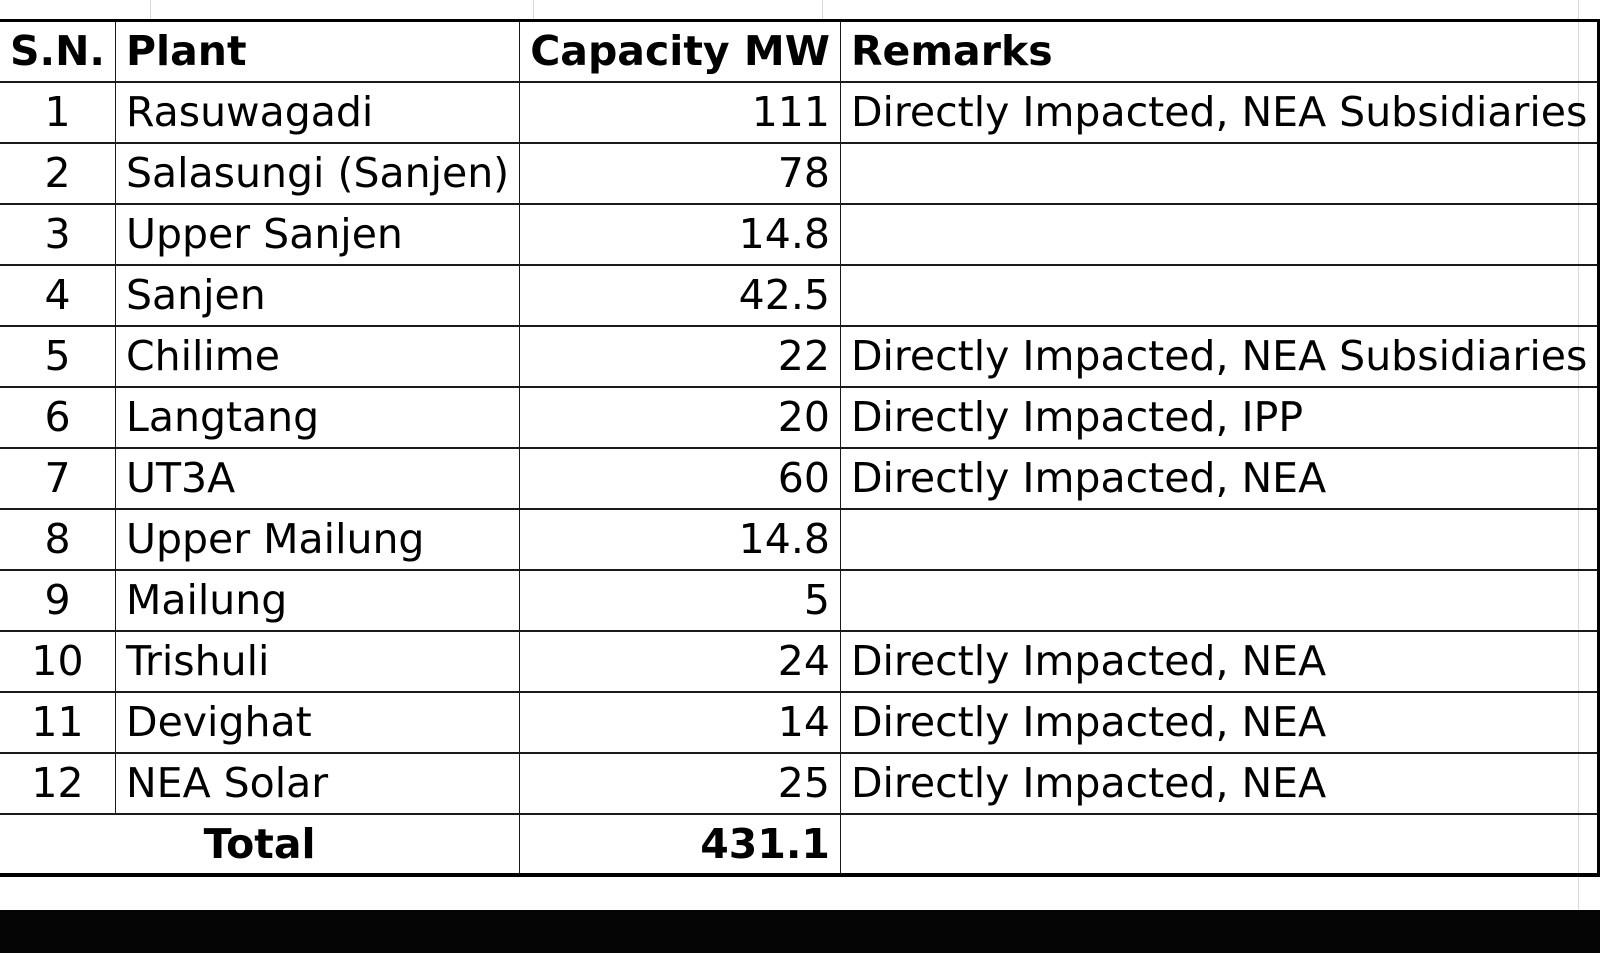  I want to click on cell-sn: 9, so click(58, 600).